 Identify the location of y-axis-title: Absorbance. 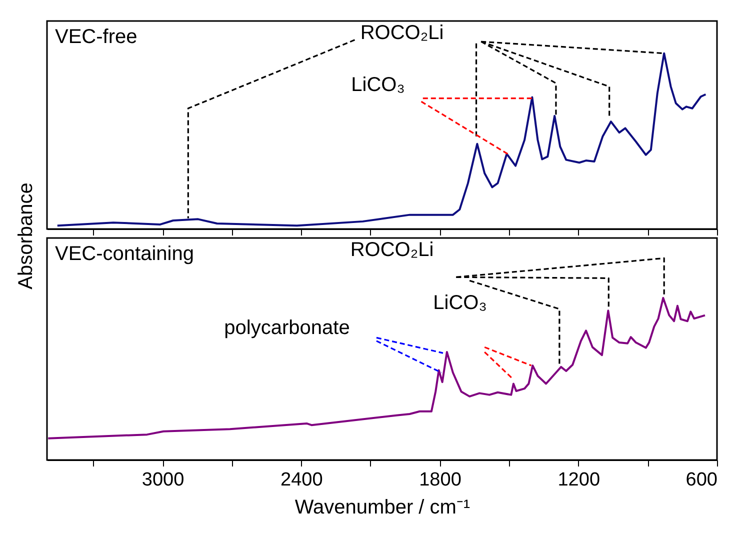
(26, 236).